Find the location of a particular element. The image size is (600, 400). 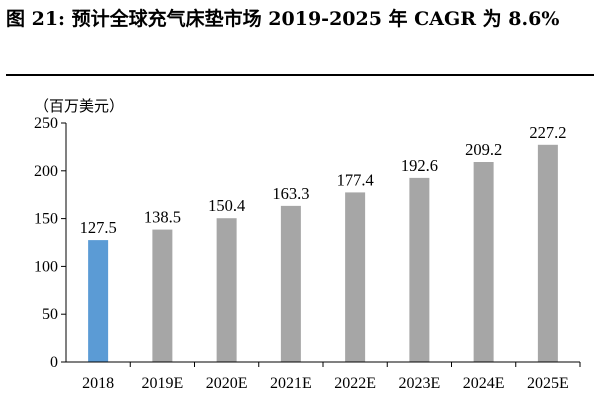

bar-2019E is located at coordinates (162, 295).